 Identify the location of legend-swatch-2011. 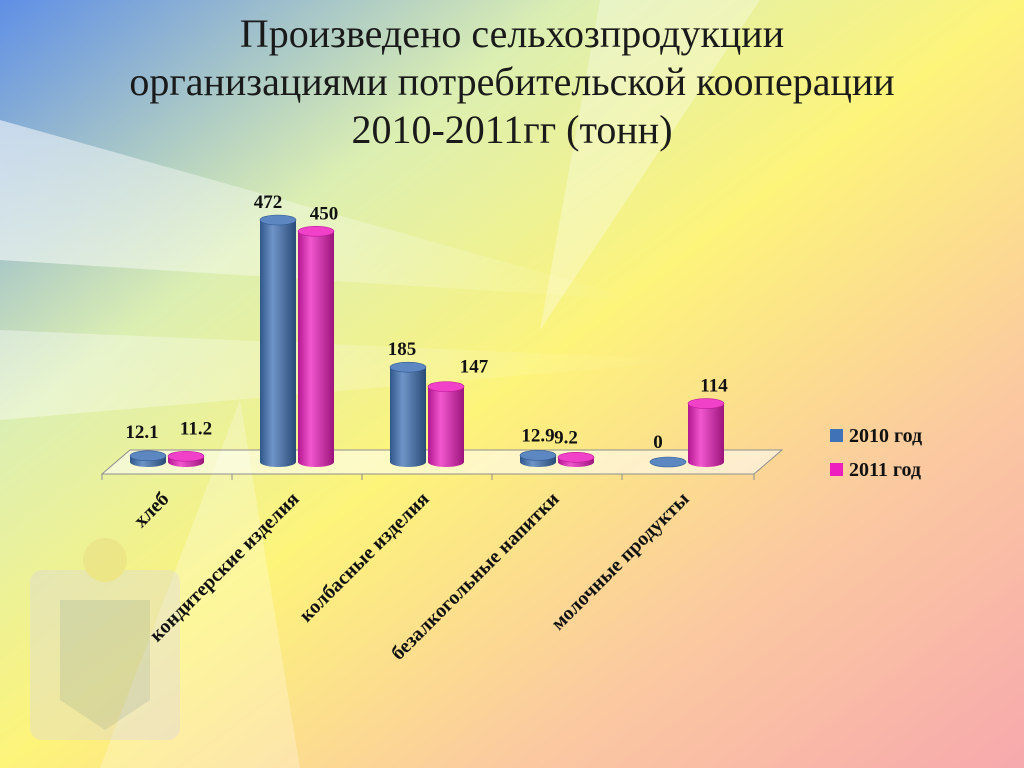
(836, 469).